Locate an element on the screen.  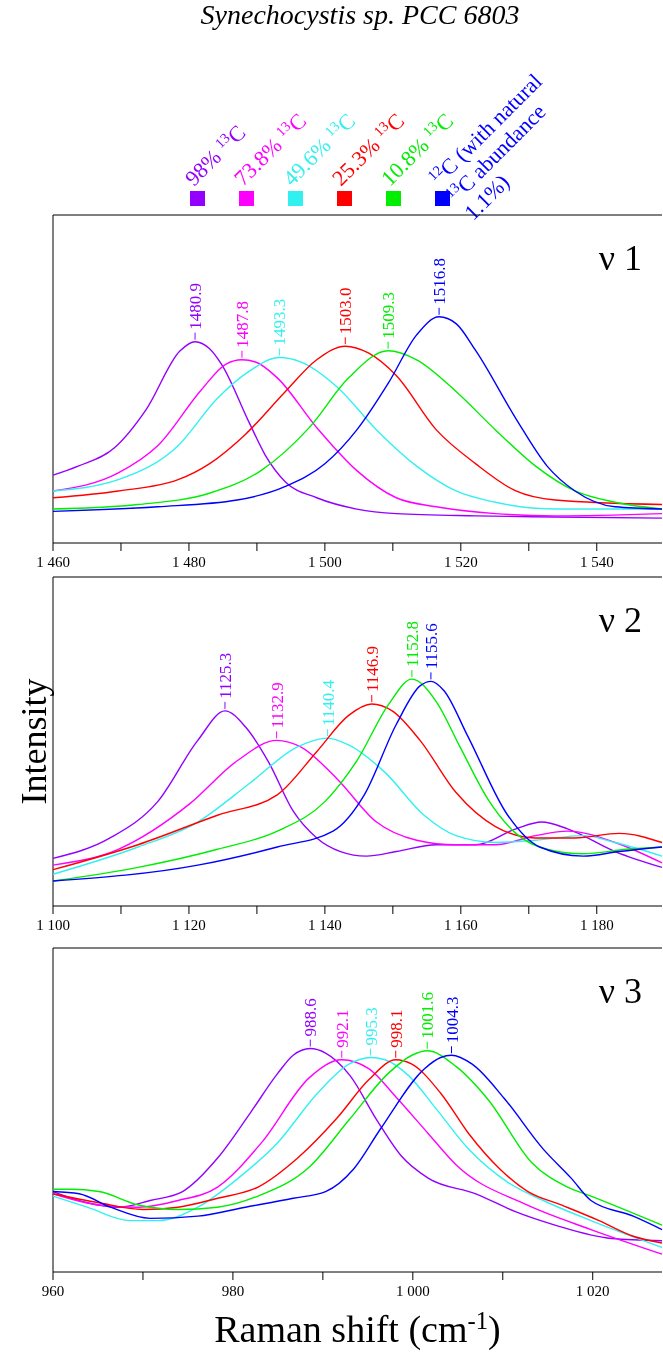
x-tick-label: 1 160 is located at coordinates (460, 925).